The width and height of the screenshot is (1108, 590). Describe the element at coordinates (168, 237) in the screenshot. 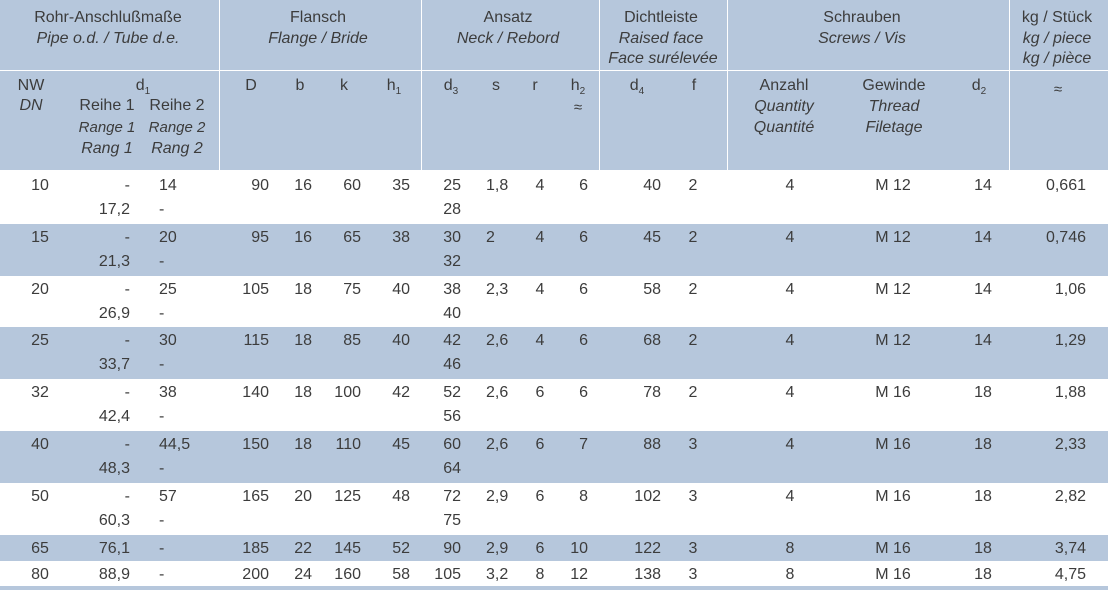

I see `cell-r2: 20` at that location.